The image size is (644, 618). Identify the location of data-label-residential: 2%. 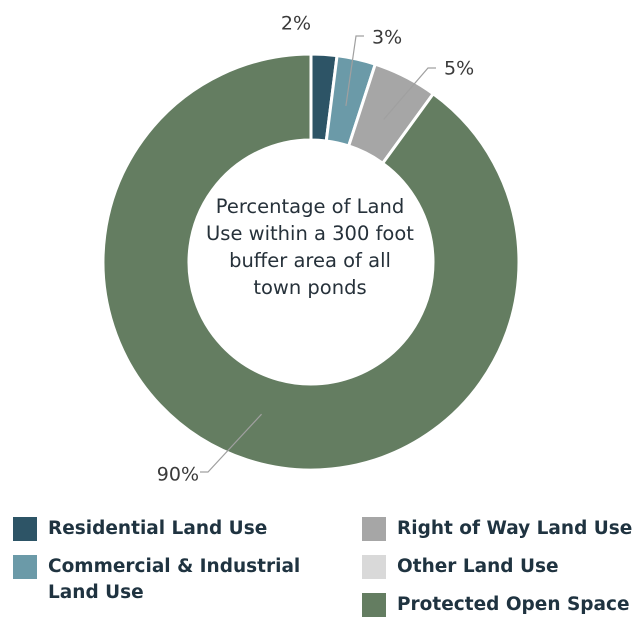
(296, 24).